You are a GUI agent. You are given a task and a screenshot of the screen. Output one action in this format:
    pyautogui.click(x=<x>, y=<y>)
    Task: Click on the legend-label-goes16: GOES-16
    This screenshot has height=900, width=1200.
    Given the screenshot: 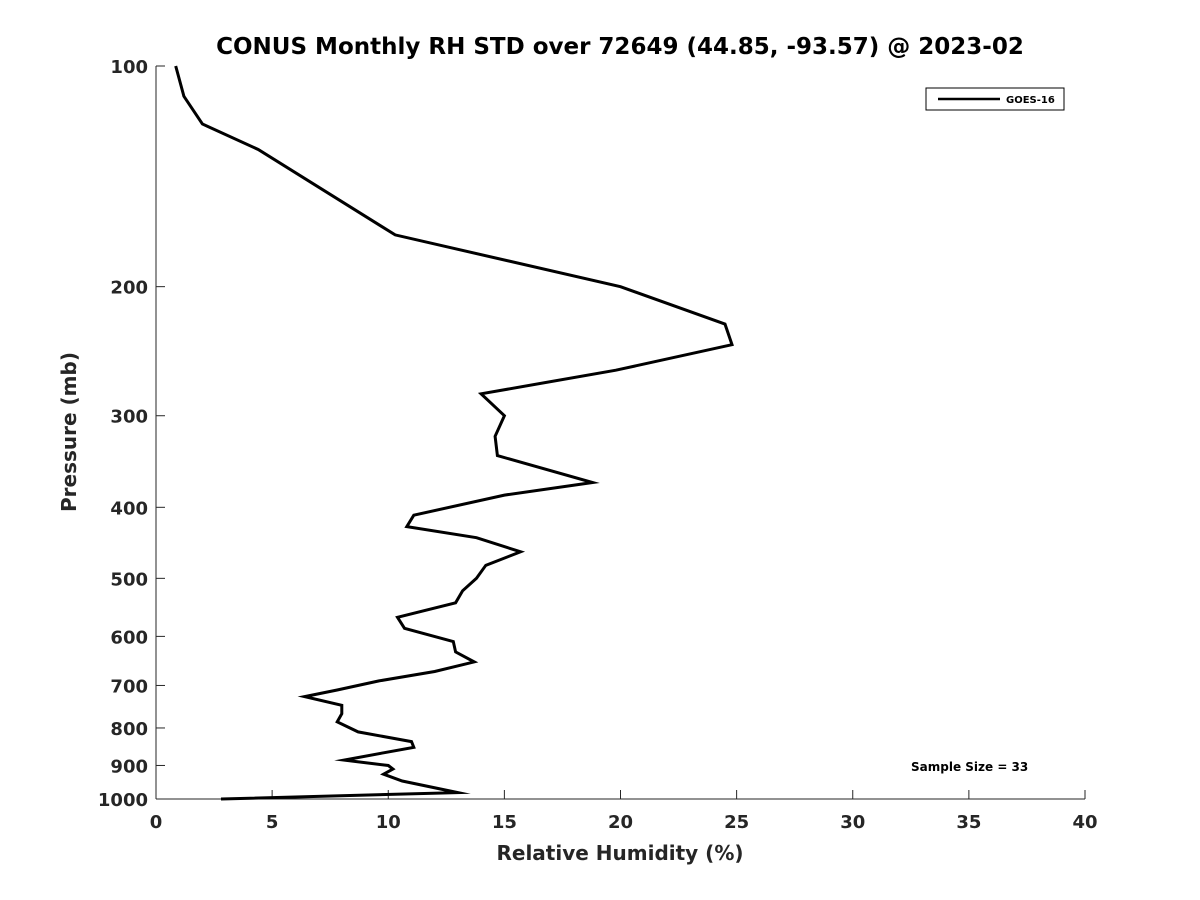 What is the action you would take?
    pyautogui.click(x=1030, y=100)
    